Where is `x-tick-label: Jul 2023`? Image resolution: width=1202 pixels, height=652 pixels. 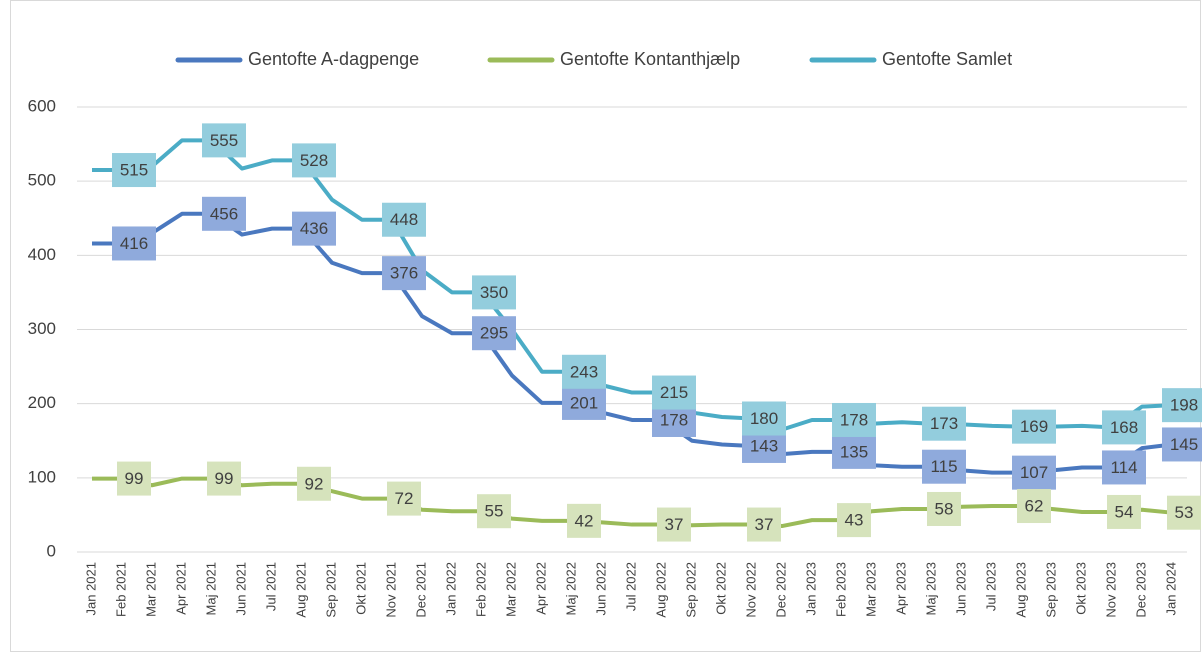
x-tick-label: Jul 2023 is located at coordinates (990, 586).